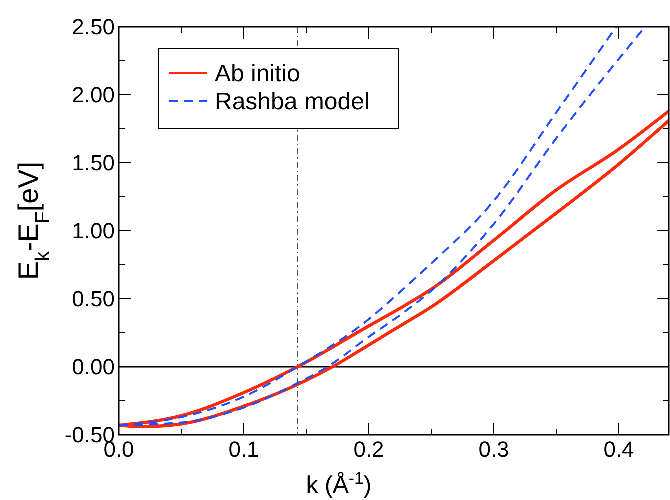 This screenshot has height=500, width=670. Describe the element at coordinates (619, 449) in the screenshot. I see `x-tick-label: 0.4` at that location.